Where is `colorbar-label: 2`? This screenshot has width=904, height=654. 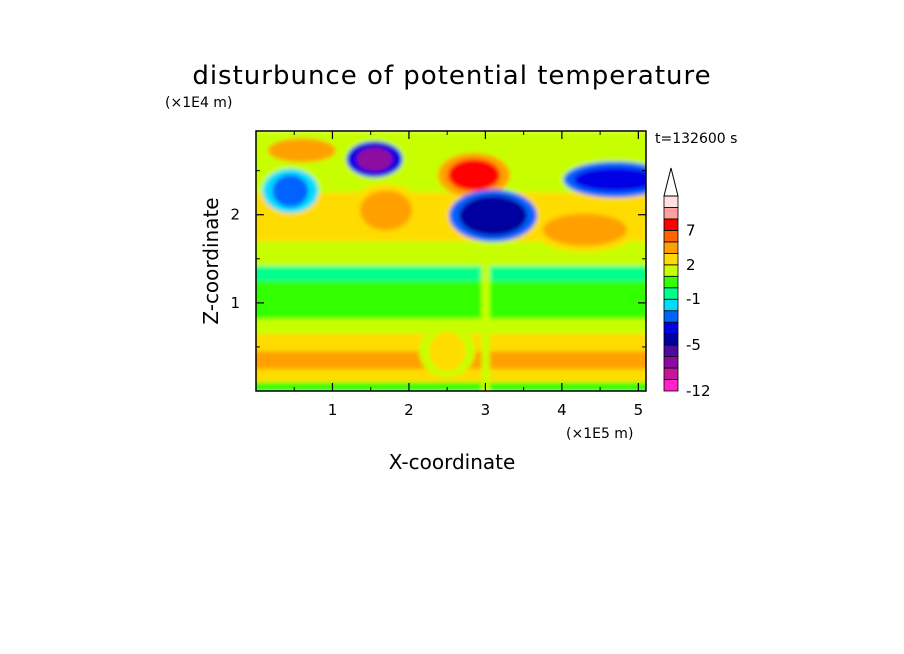 colorbar-label: 2 is located at coordinates (691, 265).